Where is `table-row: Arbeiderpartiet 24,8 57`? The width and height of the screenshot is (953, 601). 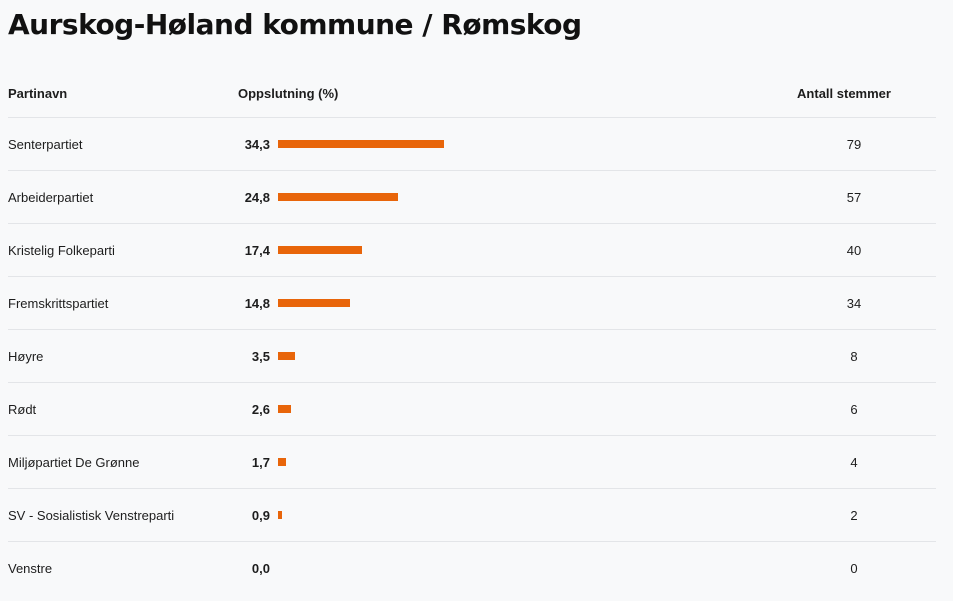
table-row: Arbeiderpartiet 24,8 57 is located at coordinates (472, 197).